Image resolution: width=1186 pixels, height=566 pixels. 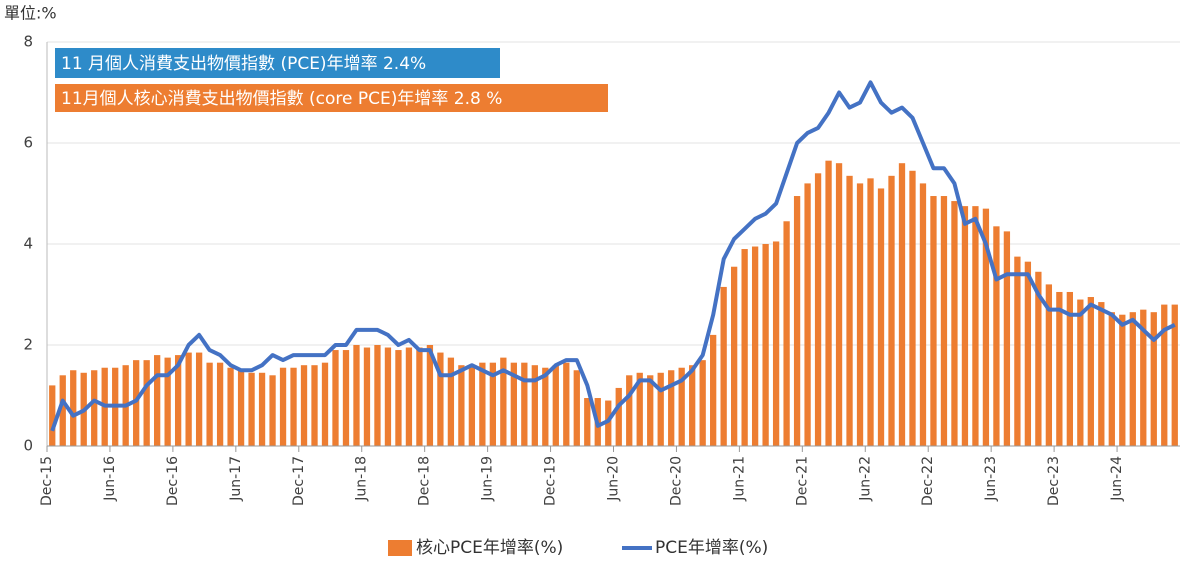 I want to click on x-tick-label: Jun-17, so click(x=236, y=479).